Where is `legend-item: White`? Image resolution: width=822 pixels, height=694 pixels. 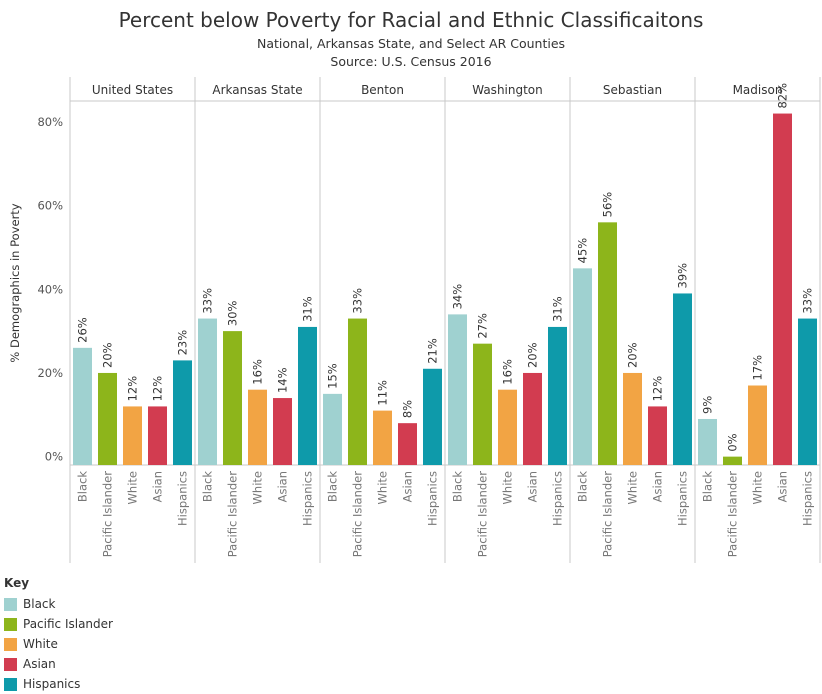
legend-item: White is located at coordinates (58, 644).